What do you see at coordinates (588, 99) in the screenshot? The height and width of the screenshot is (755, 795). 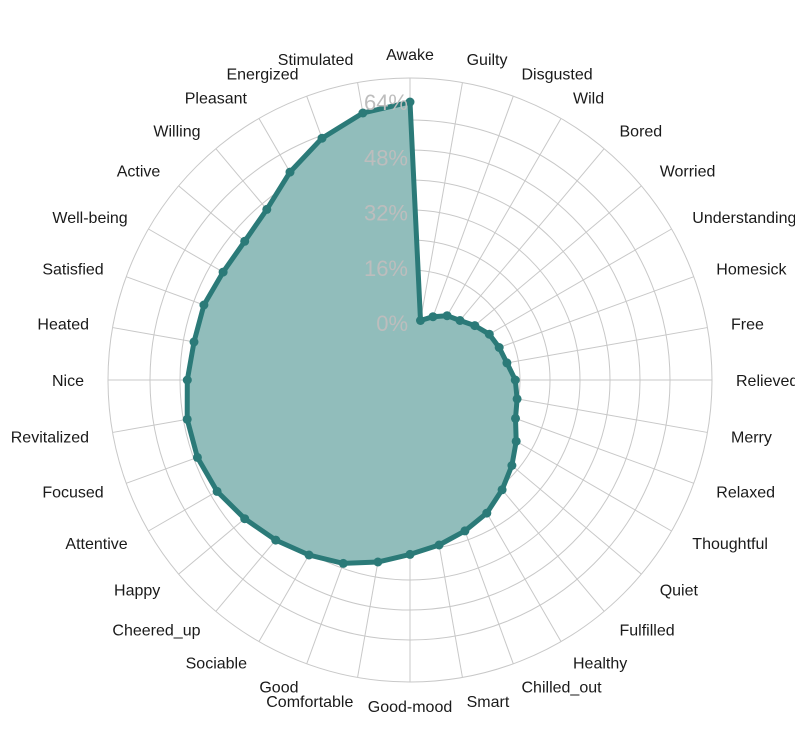 I see `category-label: Wild` at bounding box center [588, 99].